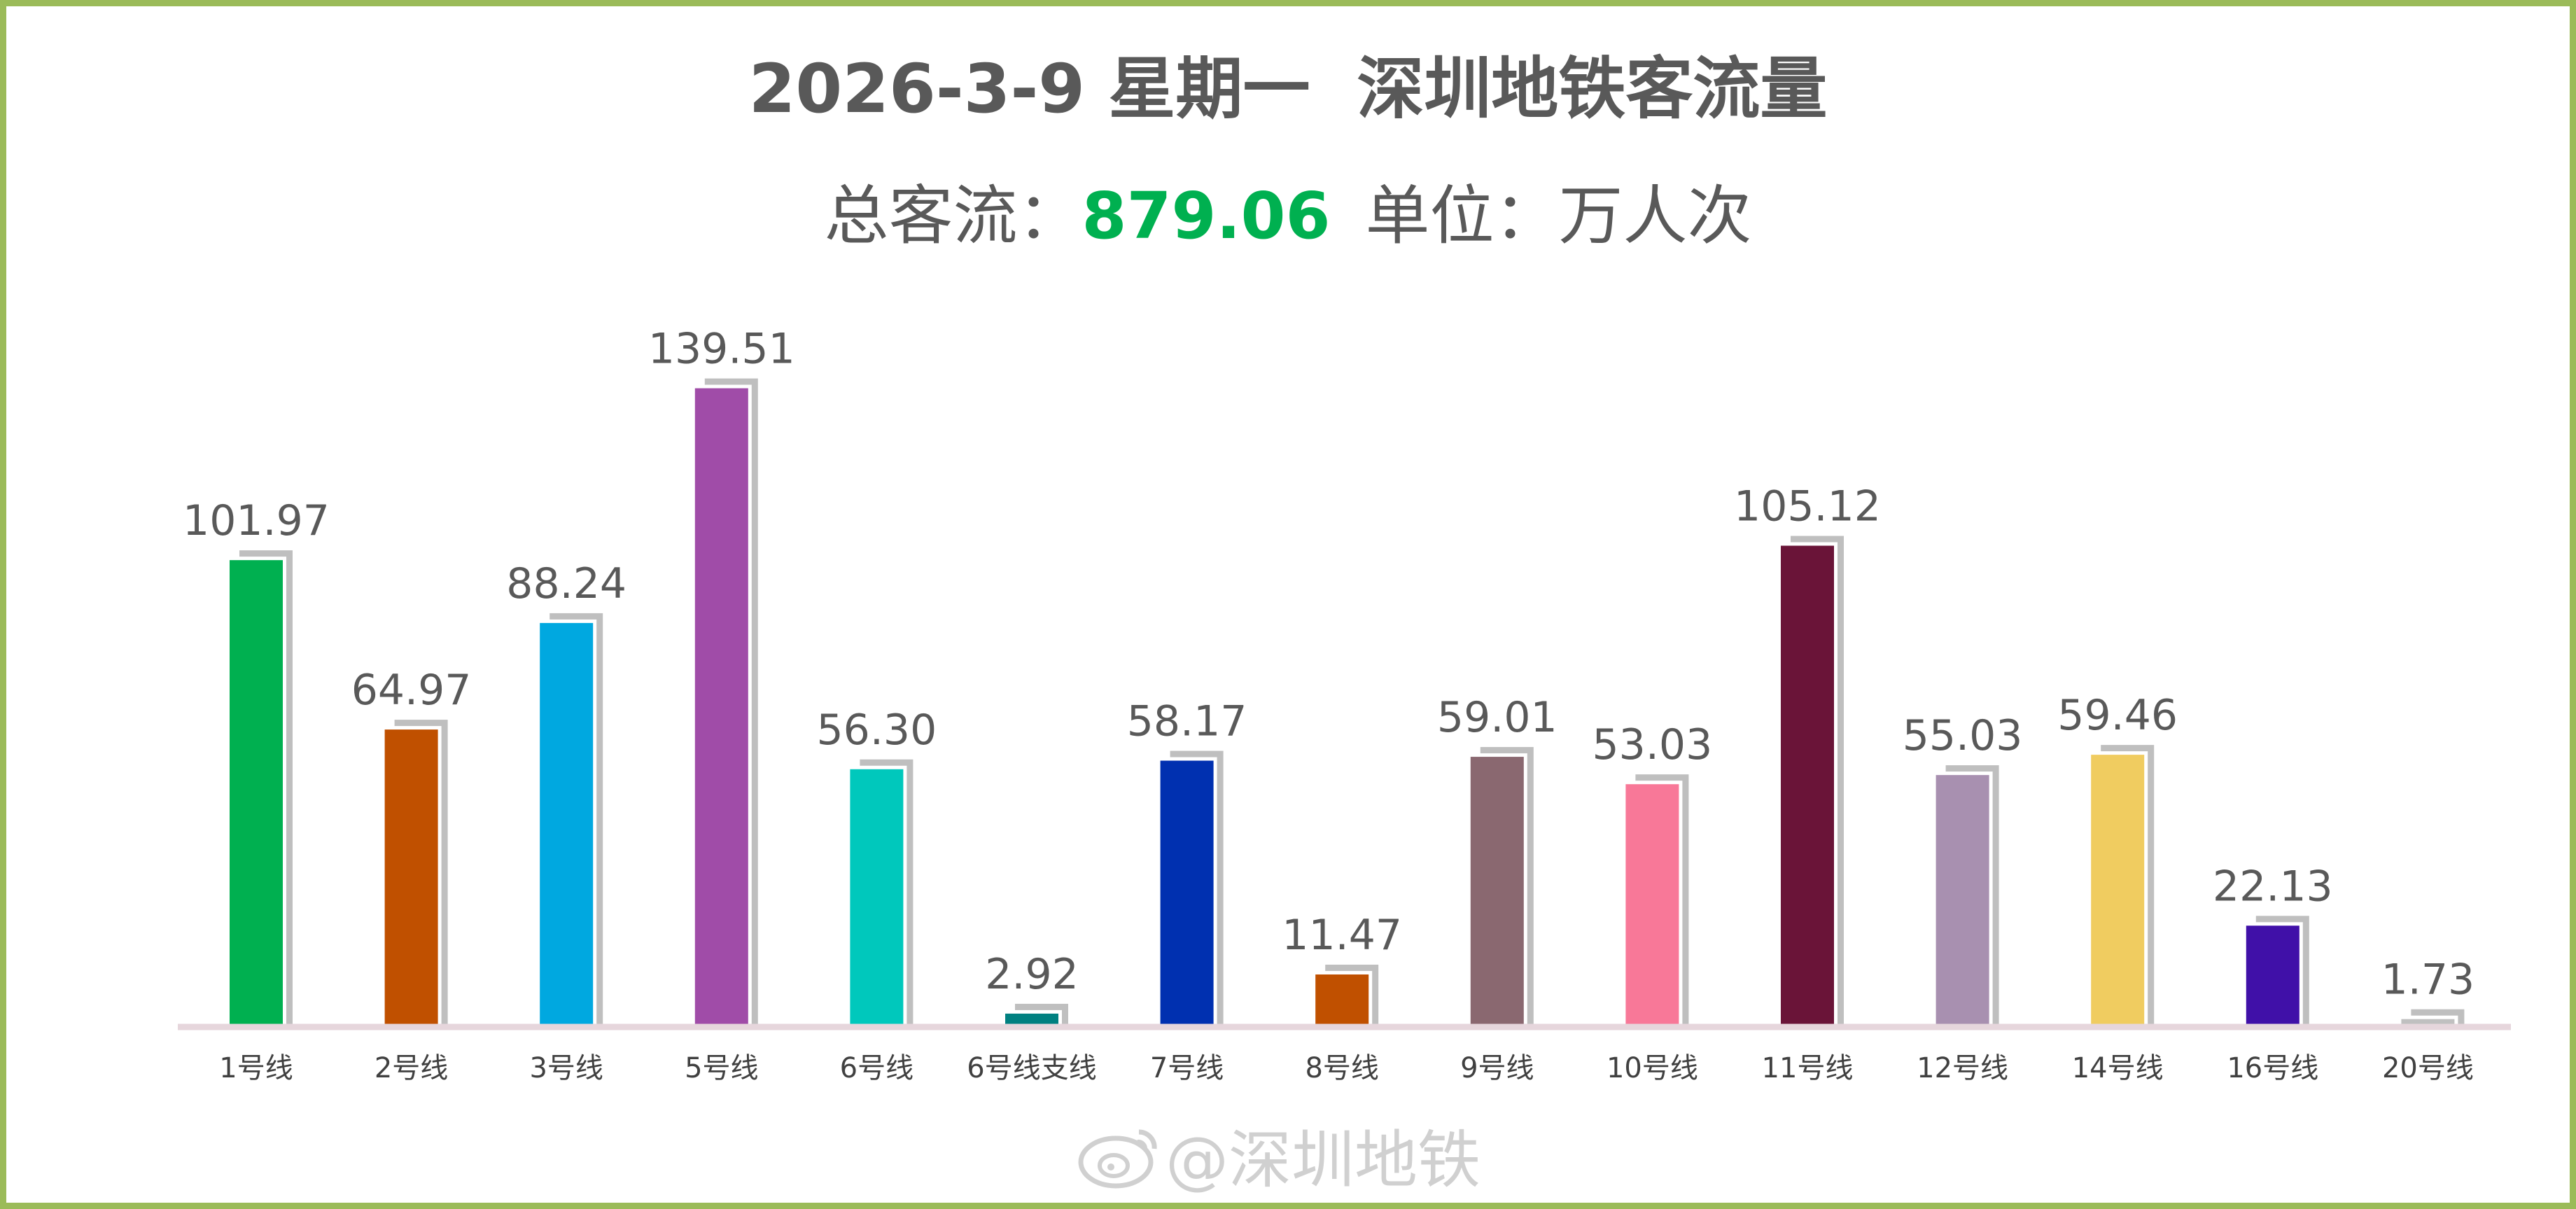  What do you see at coordinates (1652, 1068) in the screenshot?
I see `category-label: 10号线` at bounding box center [1652, 1068].